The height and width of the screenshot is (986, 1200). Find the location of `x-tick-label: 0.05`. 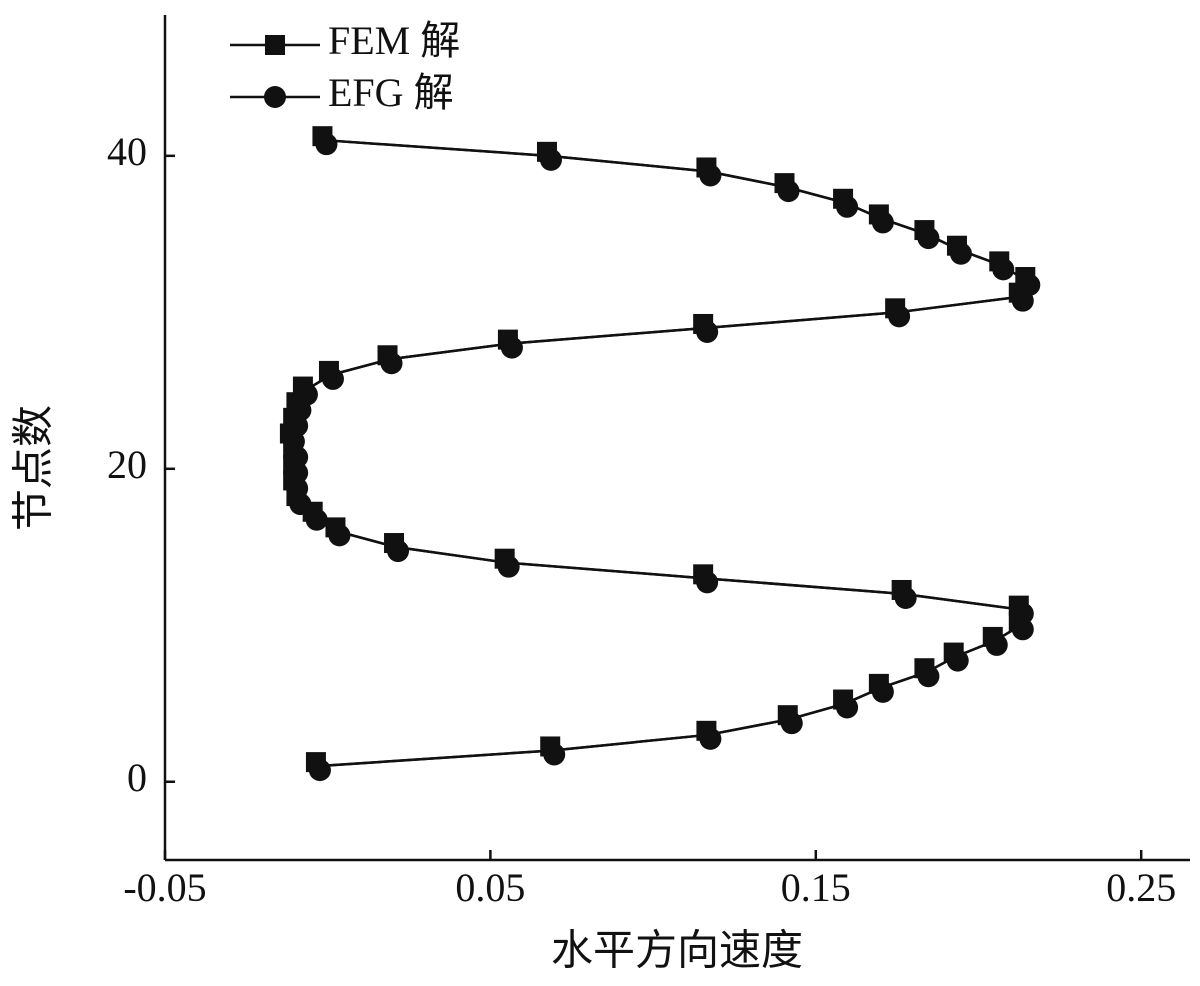

x-tick-label: 0.05 is located at coordinates (490, 887).